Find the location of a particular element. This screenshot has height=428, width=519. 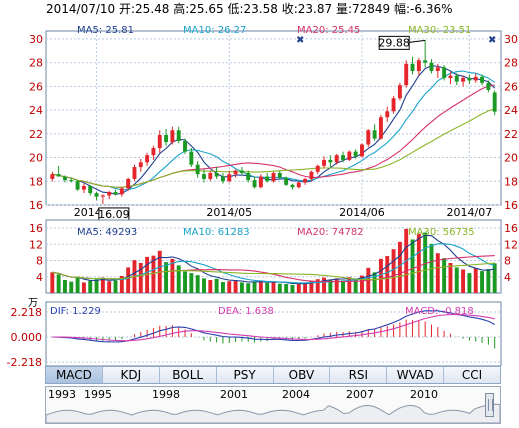

price-ytick-right: 28 is located at coordinates (511, 63).